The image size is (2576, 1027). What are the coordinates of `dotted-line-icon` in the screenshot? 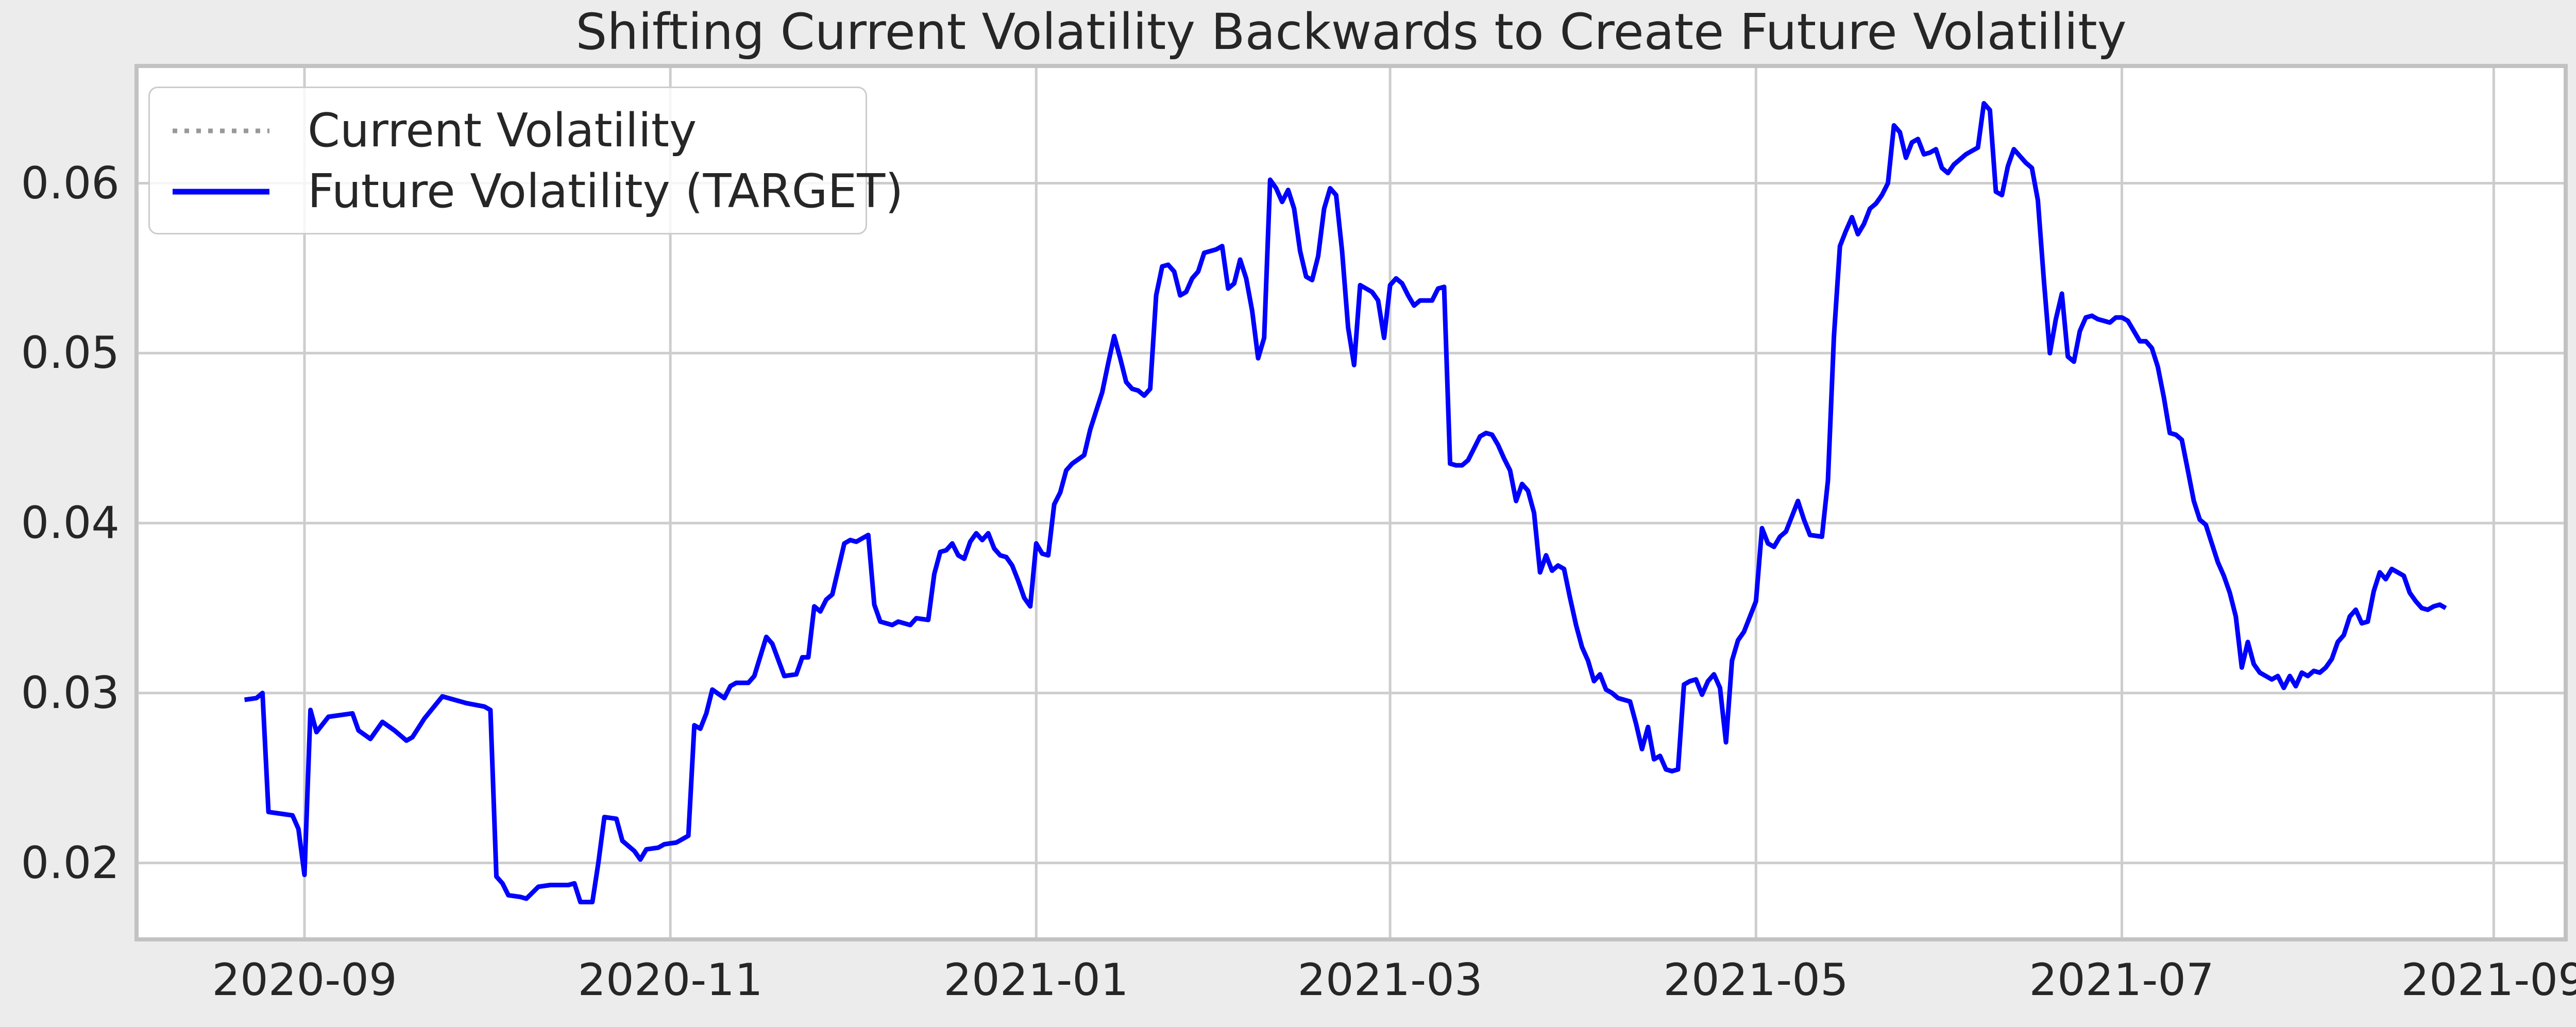 It's located at (221, 130).